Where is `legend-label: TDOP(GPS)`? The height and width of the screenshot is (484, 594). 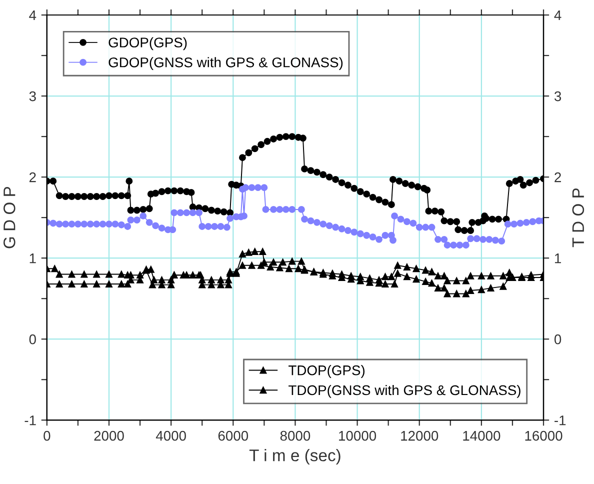
legend-label: TDOP(GPS) is located at coordinates (326, 371).